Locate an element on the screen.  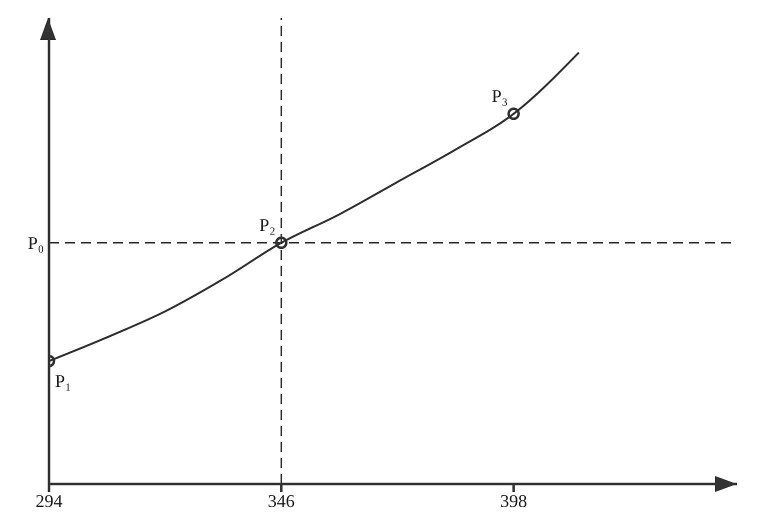
x-tick-label: 346 is located at coordinates (281, 500).